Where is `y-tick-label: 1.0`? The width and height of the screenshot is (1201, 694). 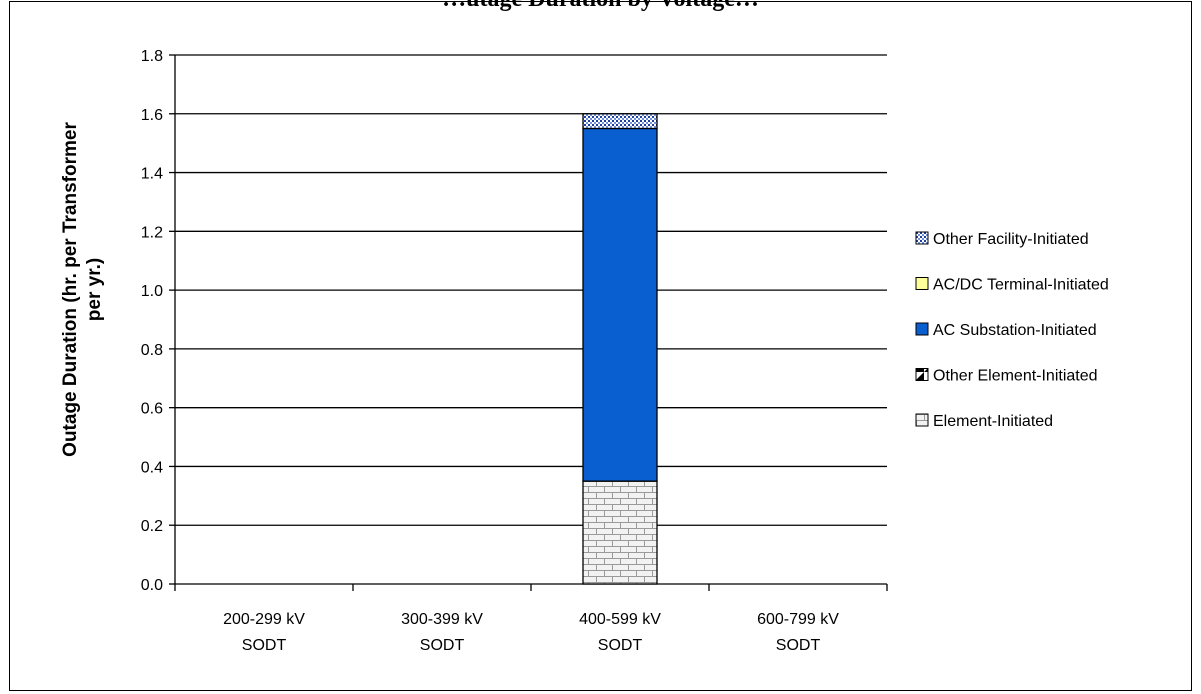 y-tick-label: 1.0 is located at coordinates (152, 291).